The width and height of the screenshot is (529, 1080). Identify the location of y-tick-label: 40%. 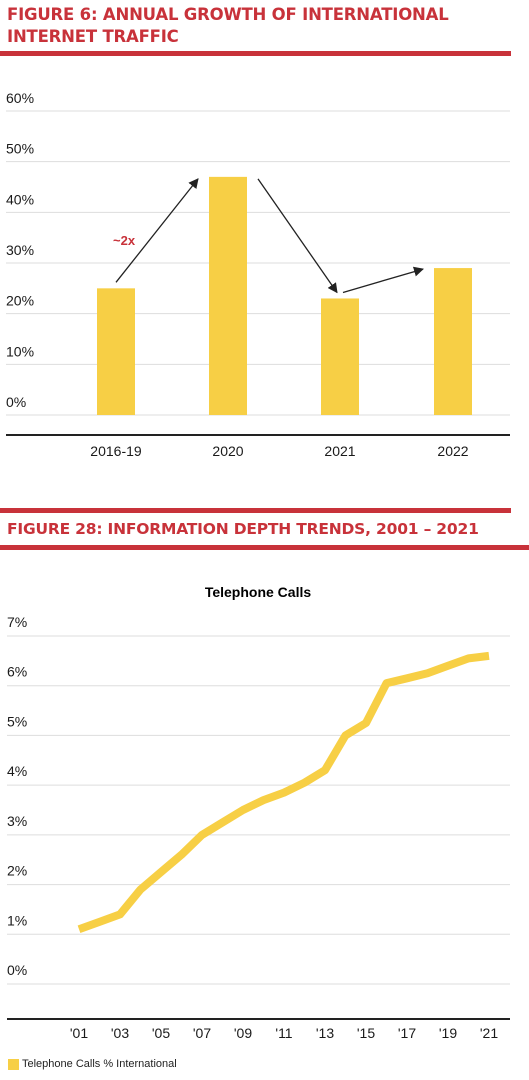
(20, 199).